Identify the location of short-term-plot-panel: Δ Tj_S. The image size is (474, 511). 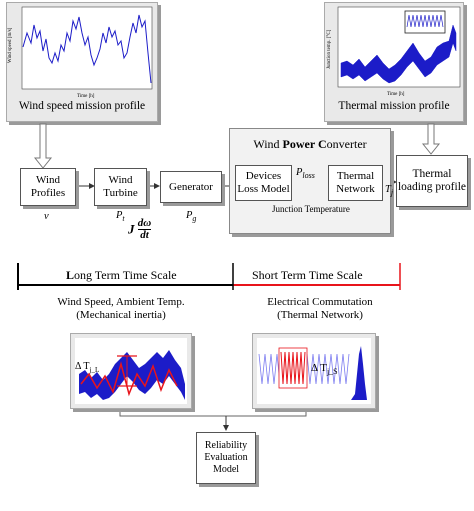
(314, 371).